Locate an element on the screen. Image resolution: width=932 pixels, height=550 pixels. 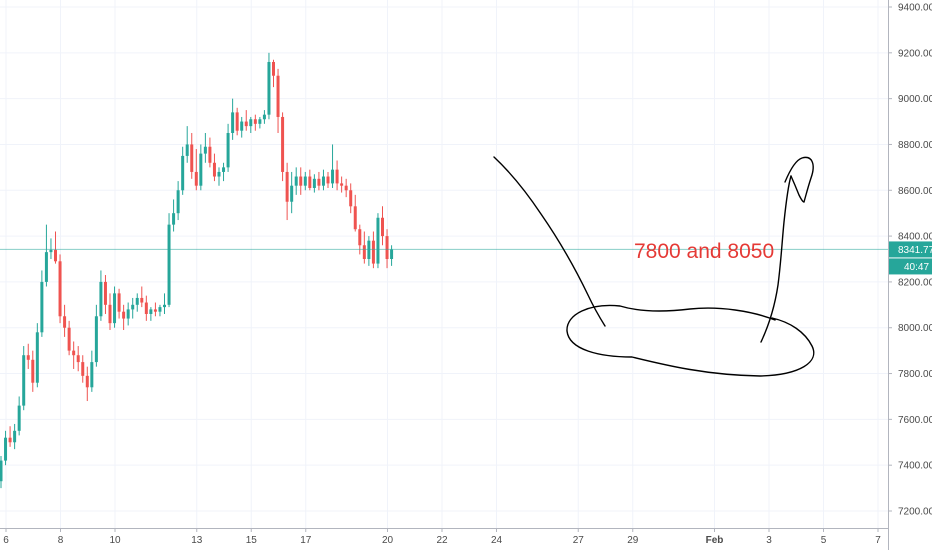
time-tick-label: 6 is located at coordinates (6, 540).